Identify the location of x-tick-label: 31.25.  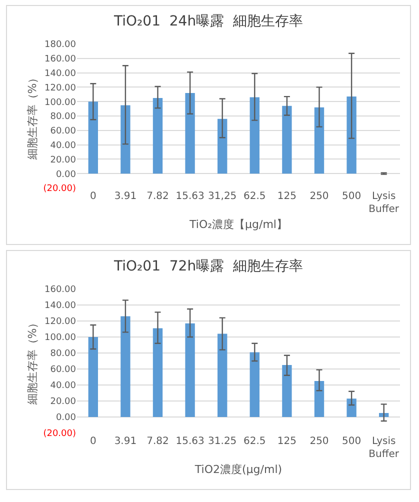
(222, 441).